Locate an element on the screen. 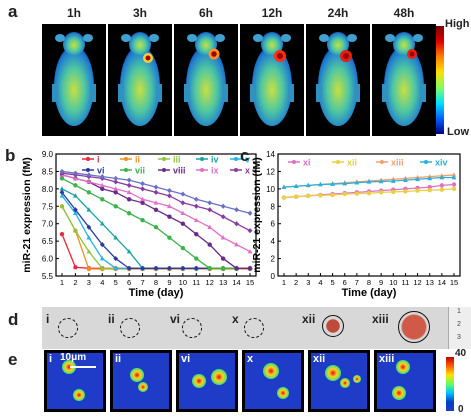  fluorescence-image-xii: xii is located at coordinates (339, 381).